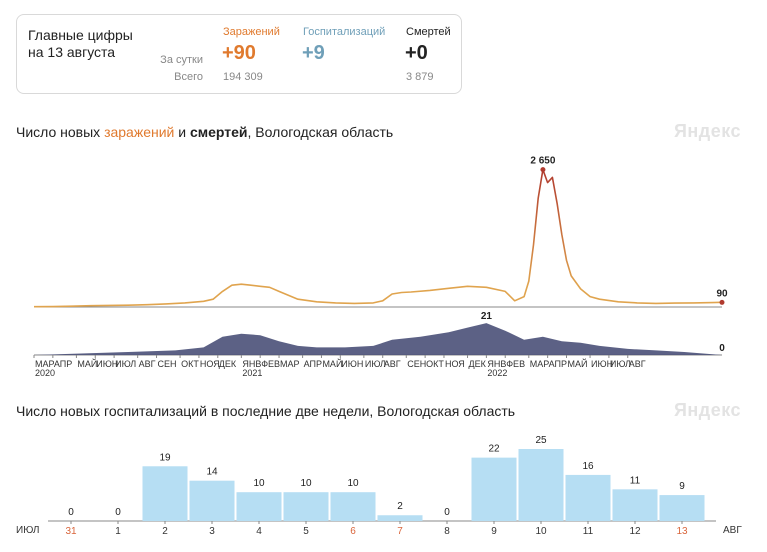  I want to click on x-tick-year-22: 2022, so click(497, 373).